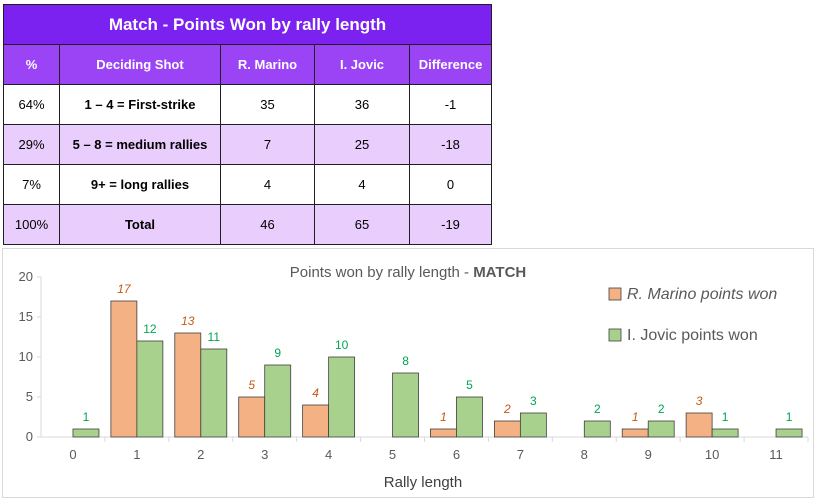 Image resolution: width=814 pixels, height=500 pixels. Describe the element at coordinates (140, 64) in the screenshot. I see `header-deciding-shot: Deciding Shot` at that location.